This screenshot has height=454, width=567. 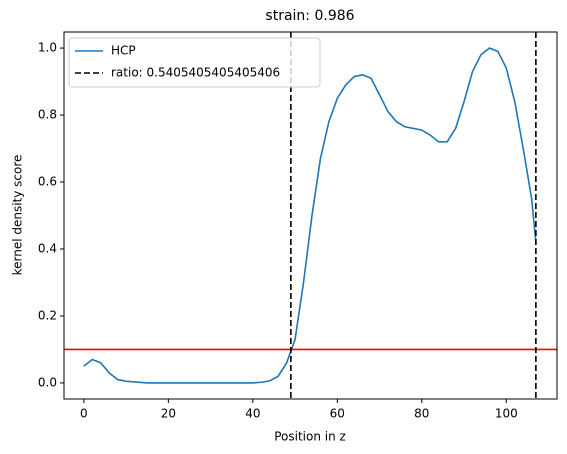 I want to click on legend-label: ratio: 0.5405405405405406, so click(x=195, y=73).